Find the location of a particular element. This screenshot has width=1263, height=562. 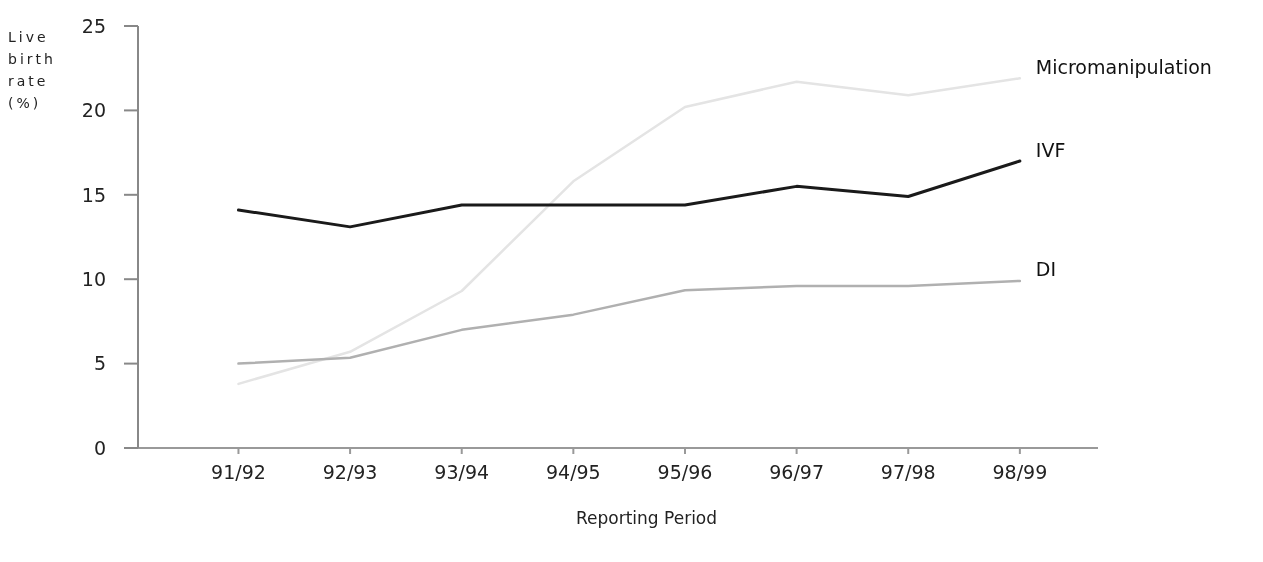

y-tick-label: 25 is located at coordinates (93, 25).